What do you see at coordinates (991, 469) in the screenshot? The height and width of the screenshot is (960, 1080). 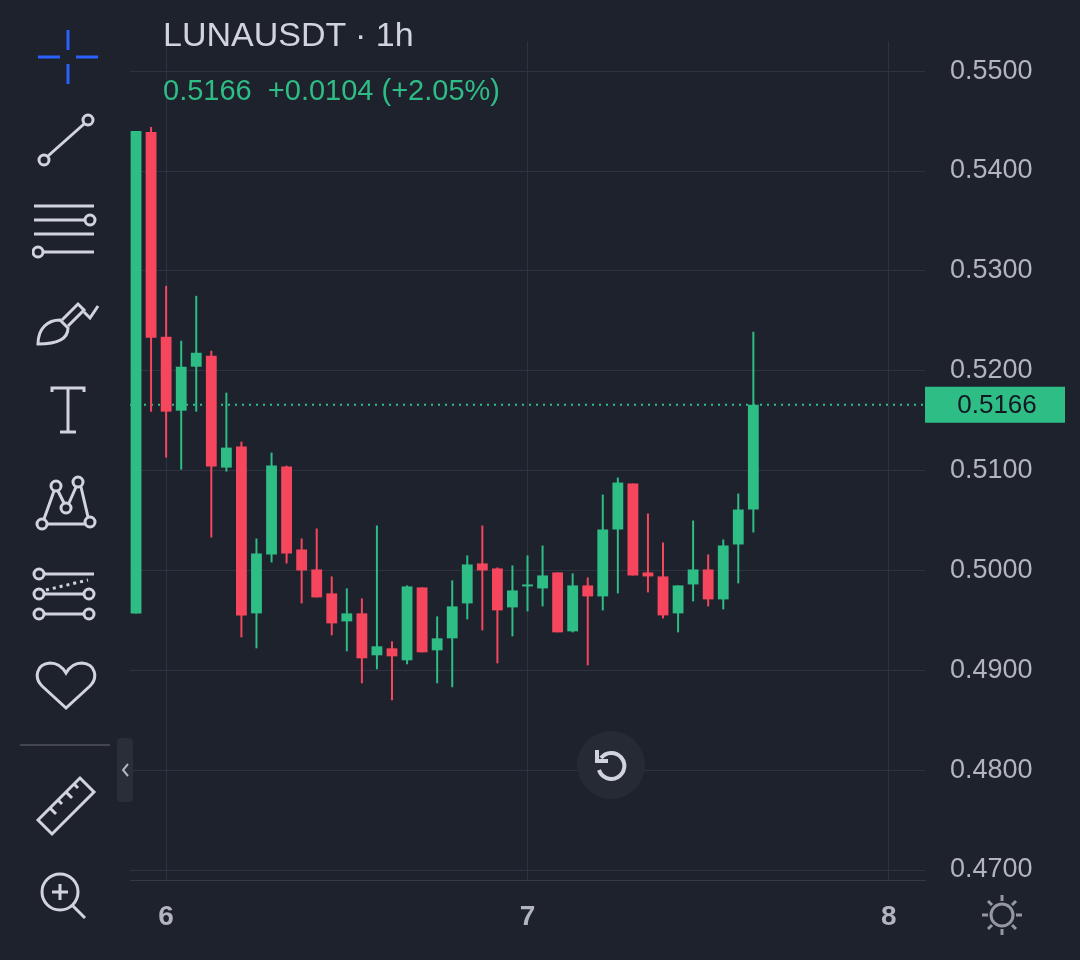 I see `y-tick-label: 0.5100` at bounding box center [991, 469].